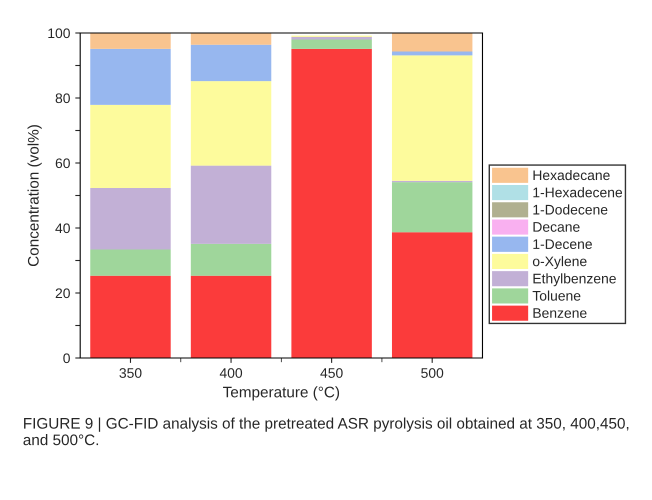  What do you see at coordinates (577, 192) in the screenshot?
I see `legend-label: 1-Hexadecene` at bounding box center [577, 192].